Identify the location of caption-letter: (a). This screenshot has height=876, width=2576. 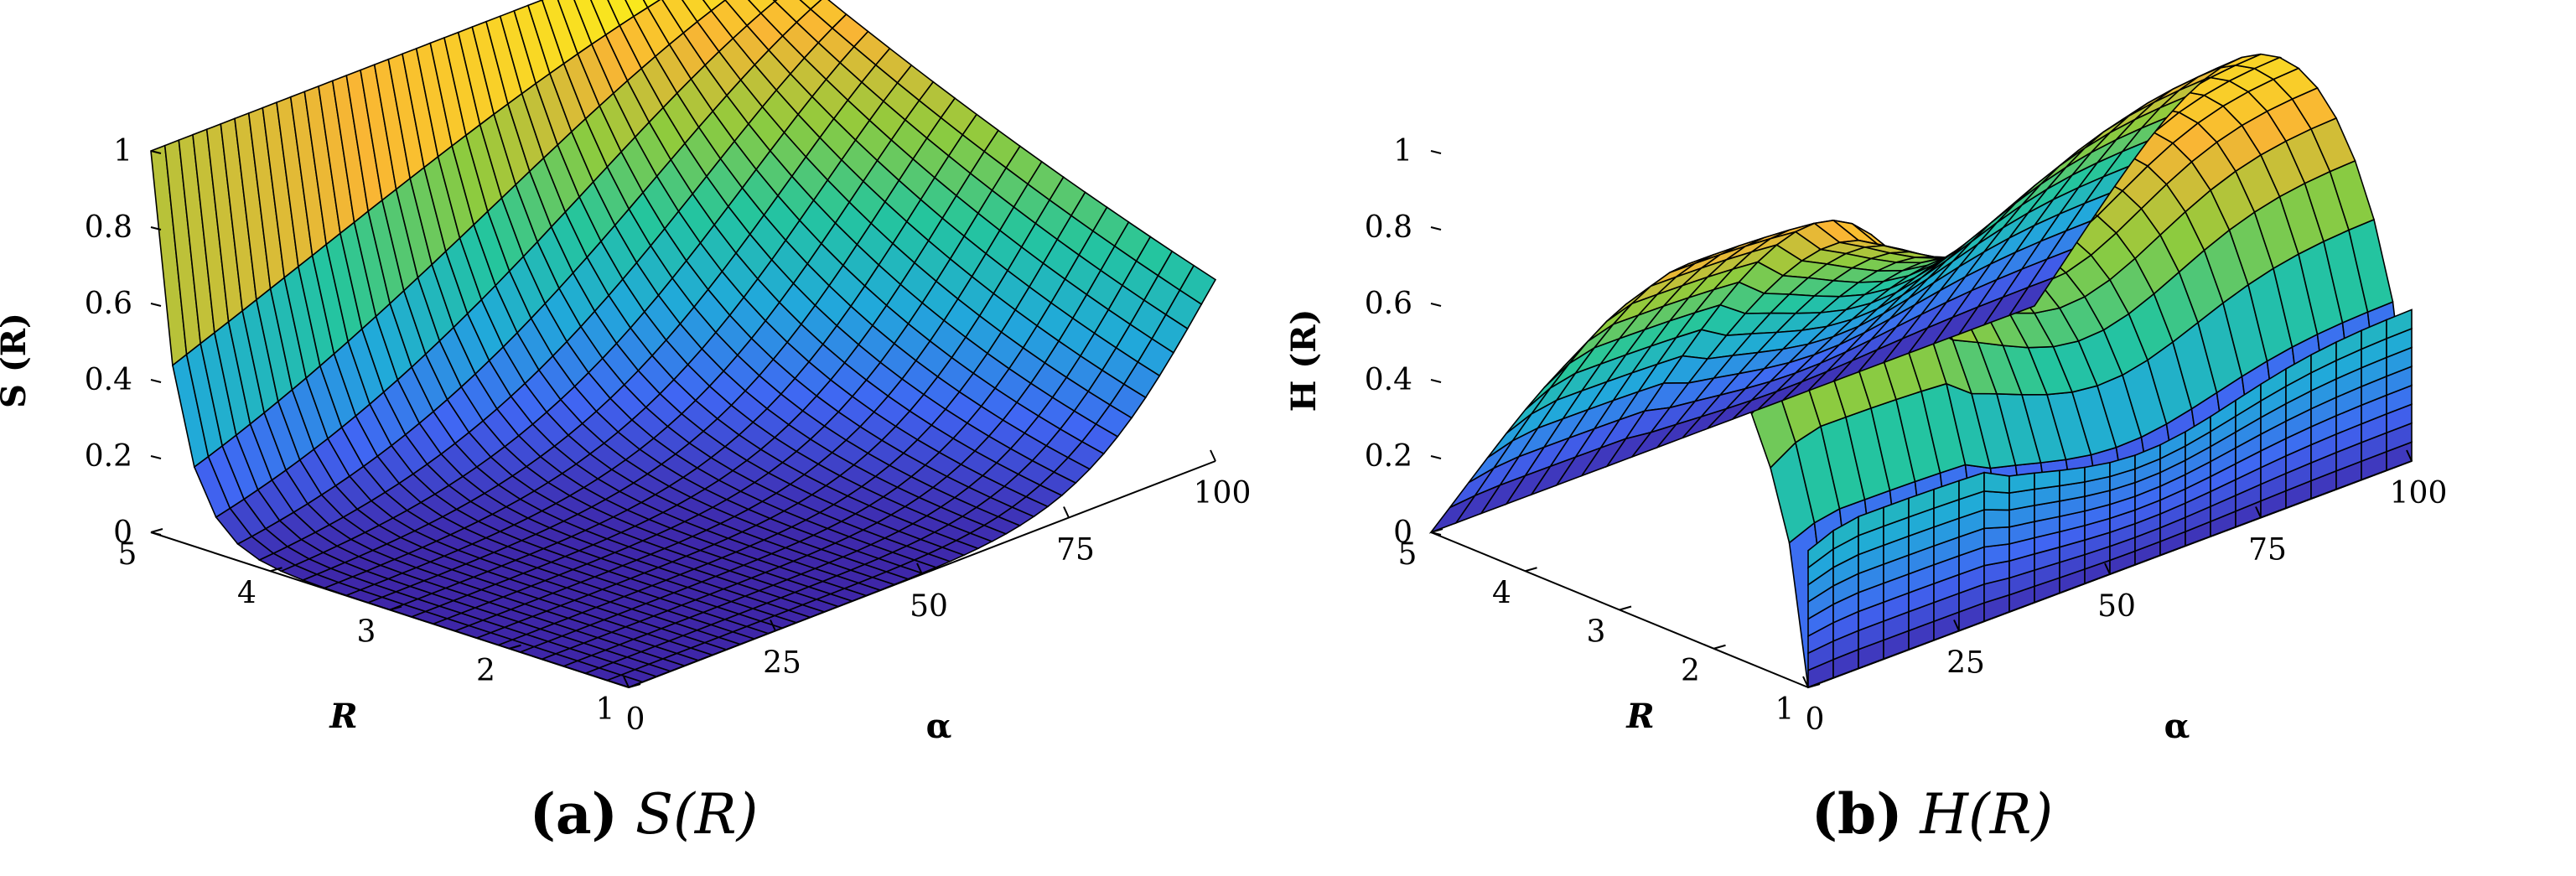
(573, 814).